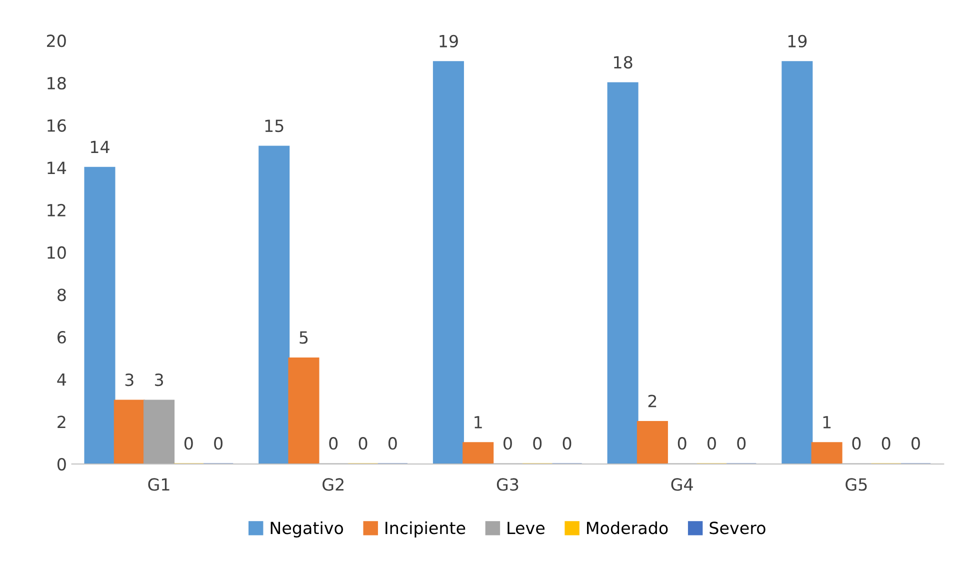 The height and width of the screenshot is (580, 958). I want to click on y-tick-label: 16, so click(57, 125).